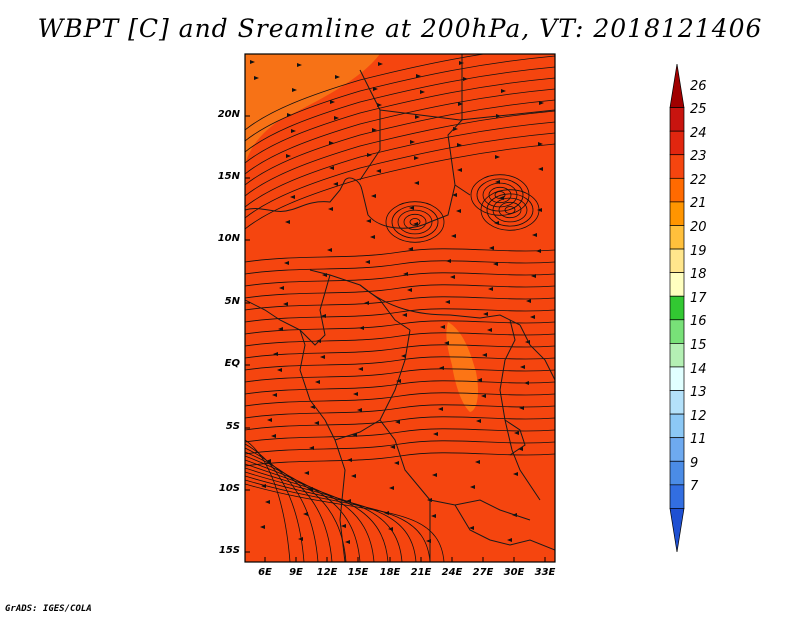 This screenshot has width=800, height=618. Describe the element at coordinates (358, 572) in the screenshot. I see `lon-label: 15E` at that location.